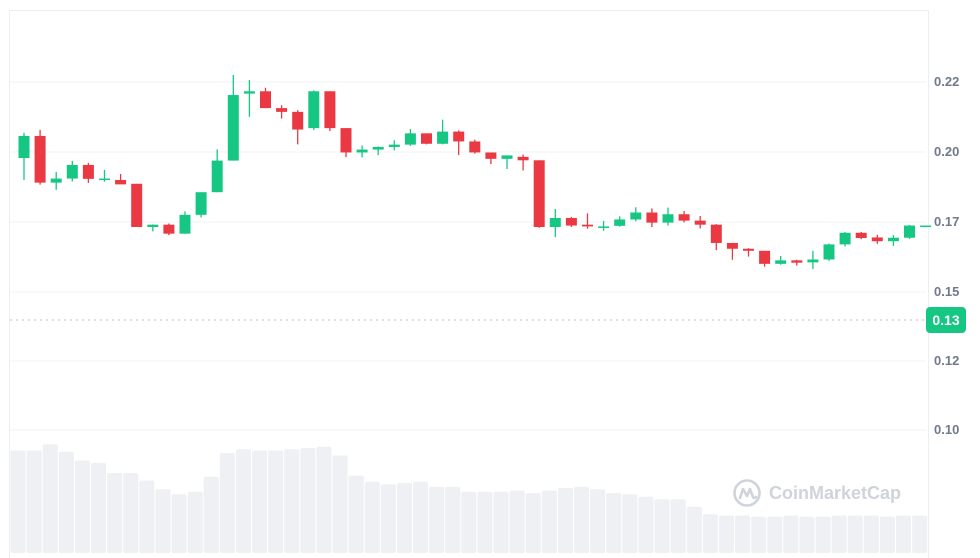 This screenshot has width=980, height=558. Describe the element at coordinates (946, 320) in the screenshot. I see `current-price-badge: 0.13` at that location.